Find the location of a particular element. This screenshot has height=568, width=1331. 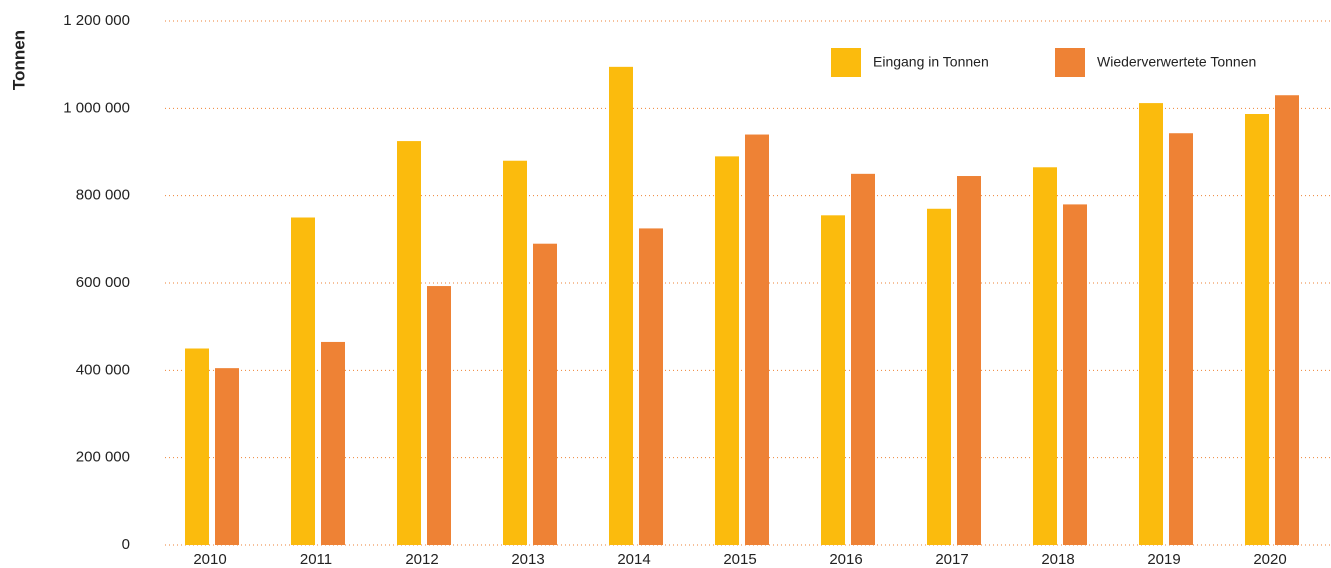

x-tick-label: 2017 is located at coordinates (951, 559).